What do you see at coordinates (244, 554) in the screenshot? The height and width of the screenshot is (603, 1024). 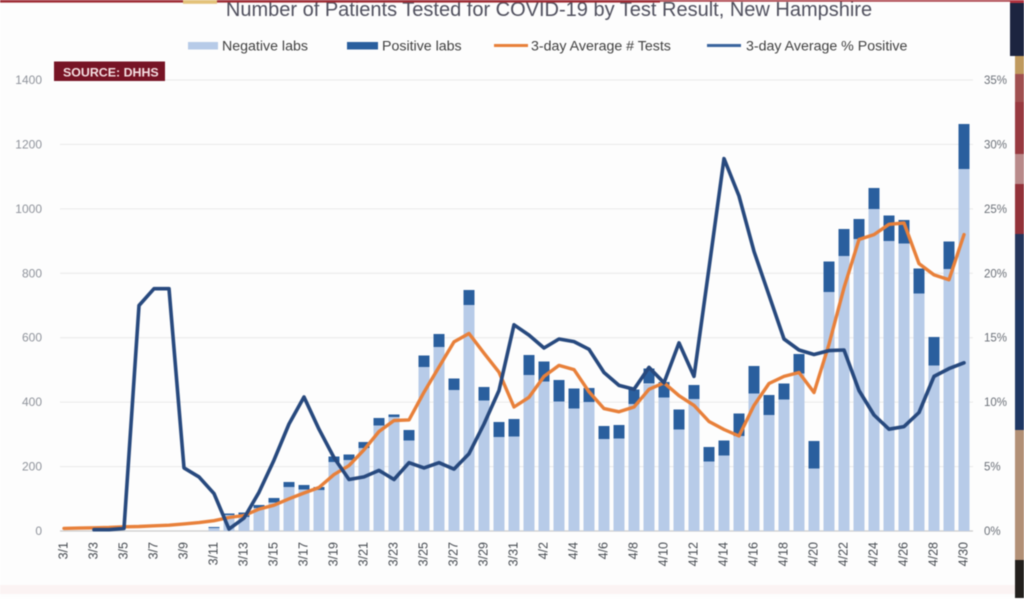 I see `svg-text: 3/13` at bounding box center [244, 554].